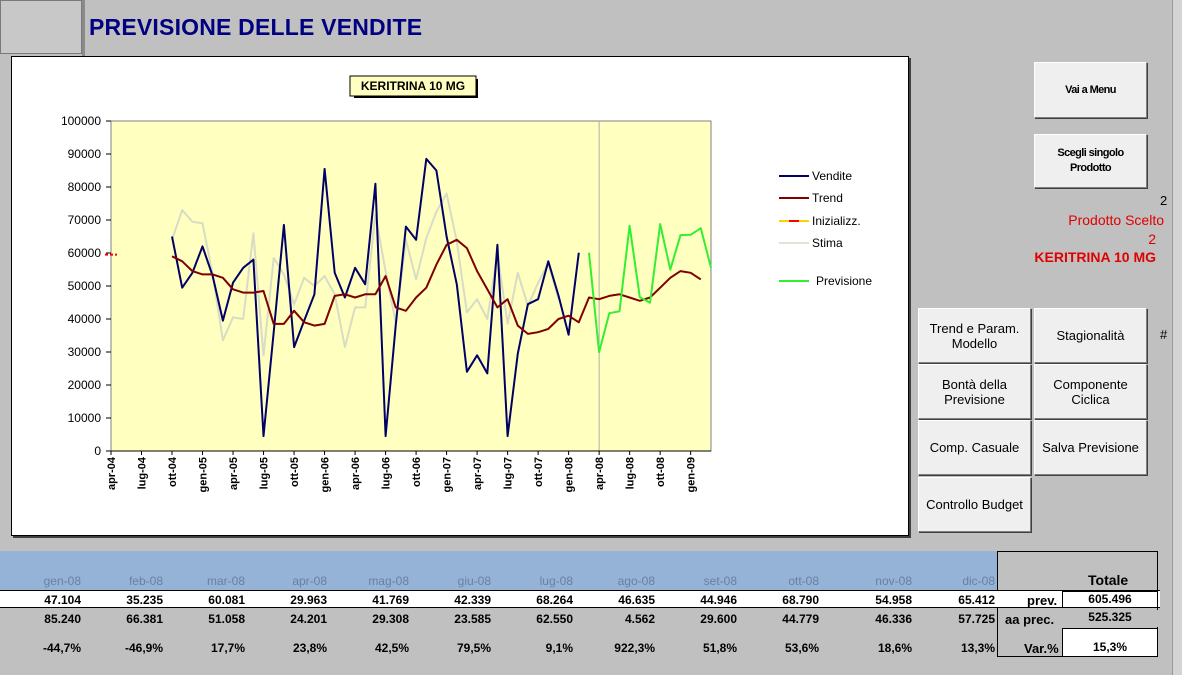 This screenshot has height=675, width=1182. What do you see at coordinates (631, 473) in the screenshot?
I see `x-tick-label: lug-08` at bounding box center [631, 473].